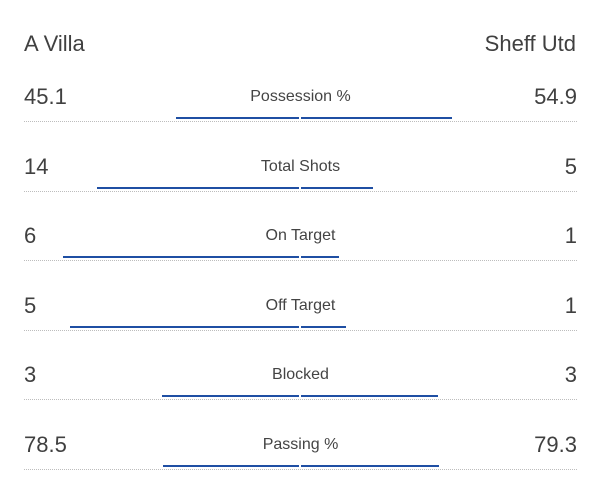 Image resolution: width=604 pixels, height=501 pixels. Describe the element at coordinates (555, 444) in the screenshot. I see `away-stat-value: 79.3` at that location.